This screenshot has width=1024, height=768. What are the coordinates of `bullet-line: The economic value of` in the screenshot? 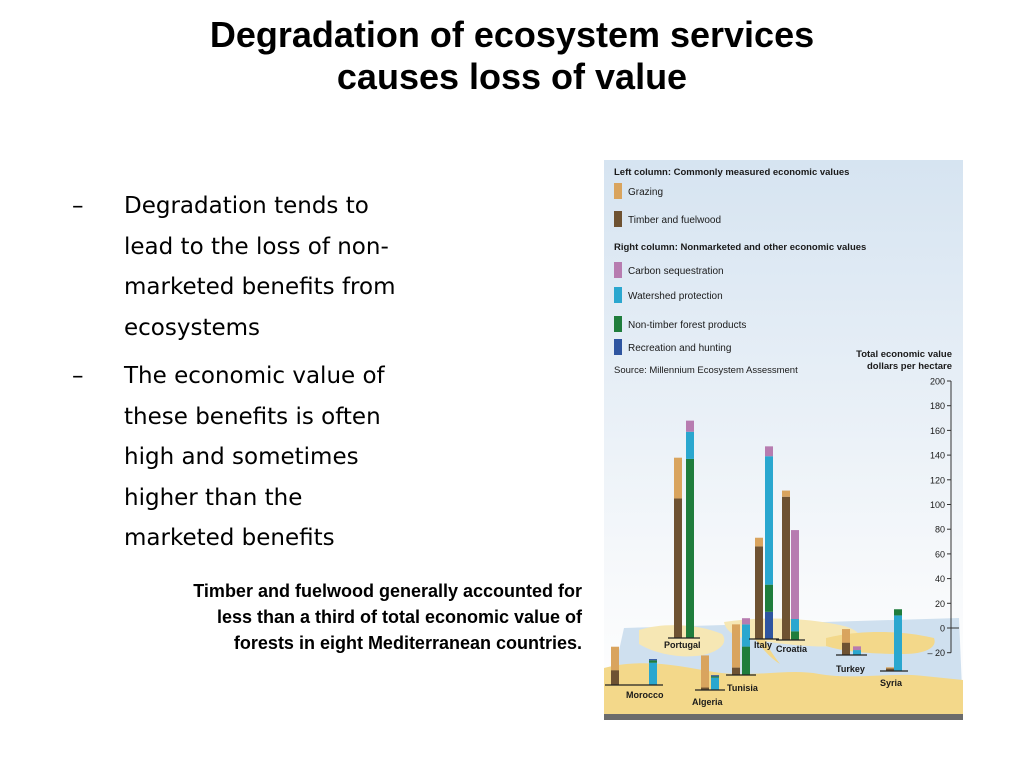 It's located at (254, 376).